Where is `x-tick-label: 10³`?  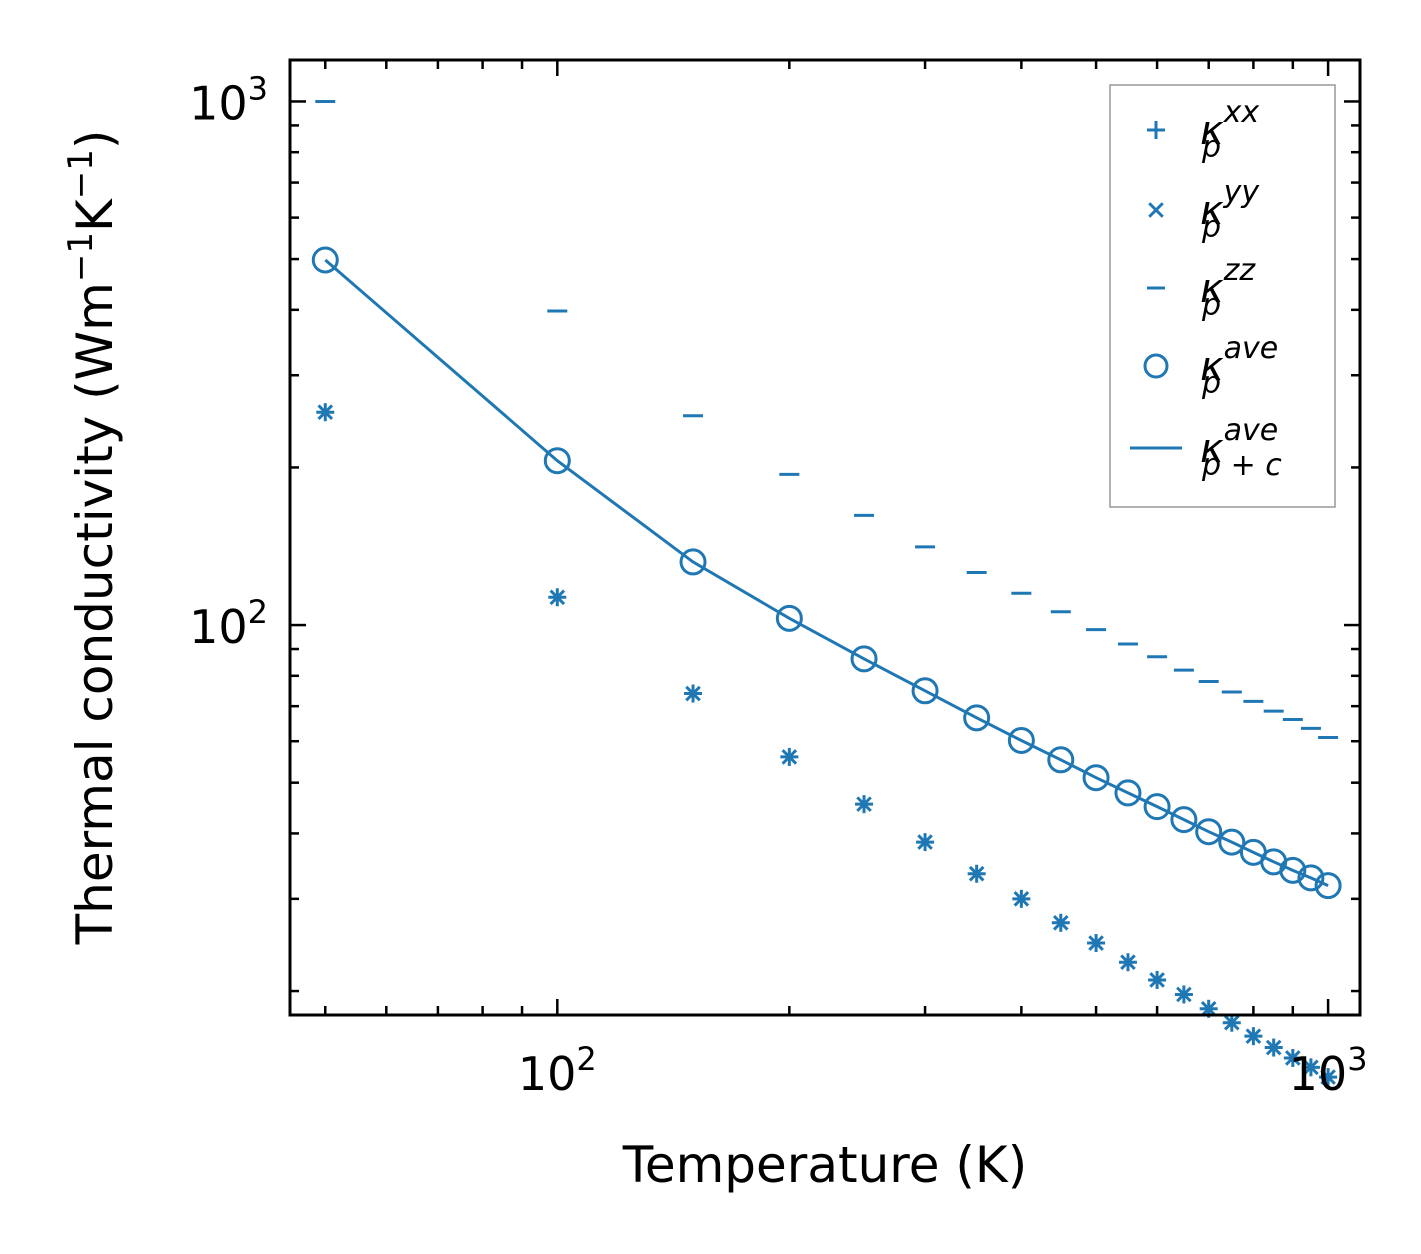 x-tick-label: 10³ is located at coordinates (1328, 1070).